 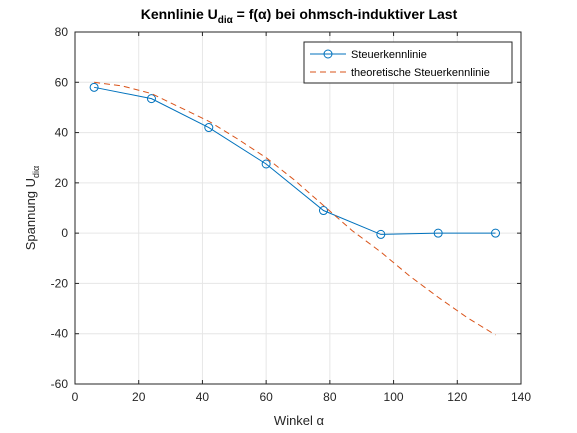 What do you see at coordinates (139, 397) in the screenshot?
I see `x-tick-label-20: 20` at bounding box center [139, 397].